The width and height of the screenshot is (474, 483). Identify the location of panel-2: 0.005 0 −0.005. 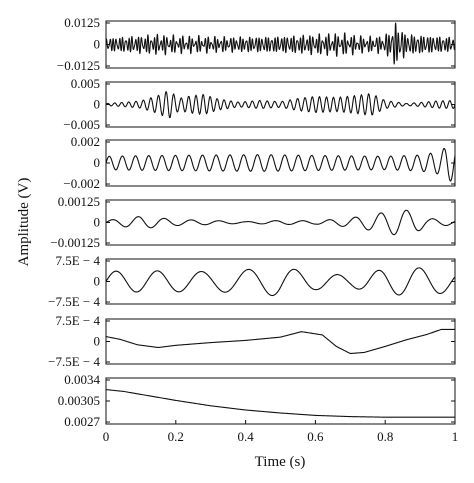
(259, 104).